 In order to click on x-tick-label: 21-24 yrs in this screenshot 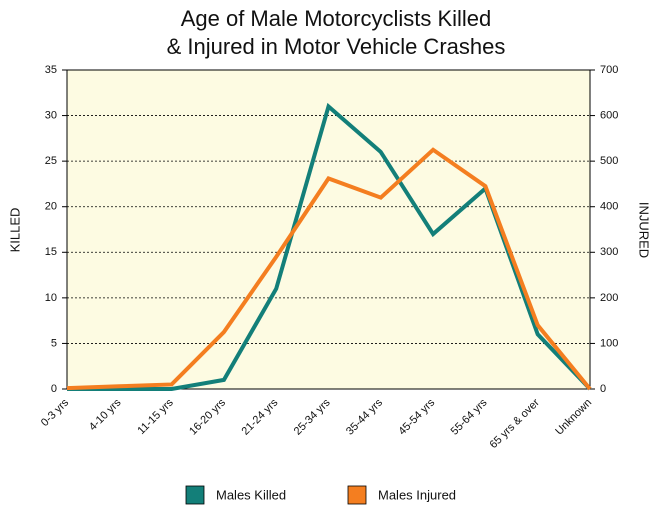, I will do `click(259, 416)`.